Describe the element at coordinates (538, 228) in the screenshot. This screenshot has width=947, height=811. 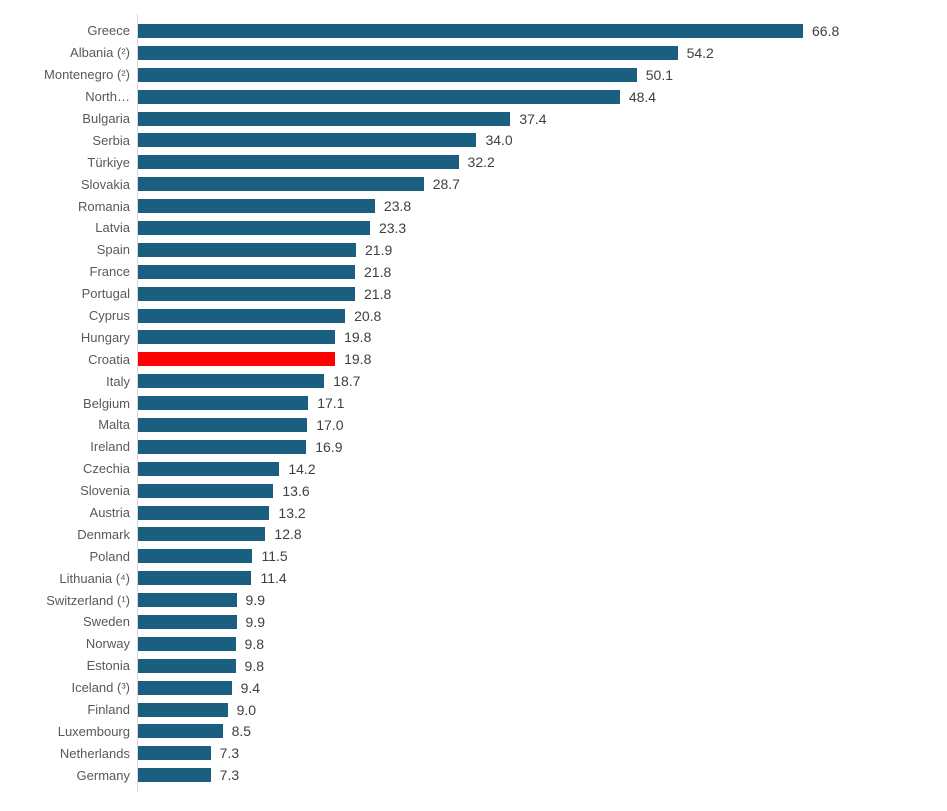
I see `plot-area: 23.3` at that location.